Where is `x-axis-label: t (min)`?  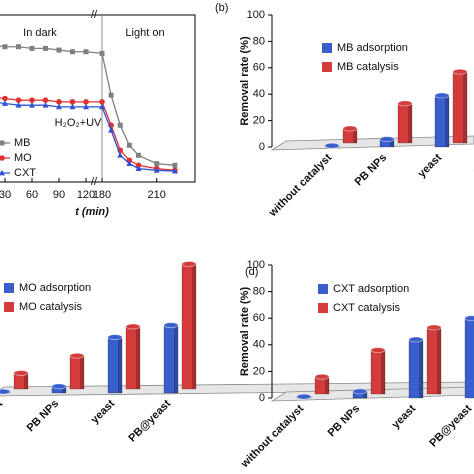 x-axis-label: t (min) is located at coordinates (92, 212).